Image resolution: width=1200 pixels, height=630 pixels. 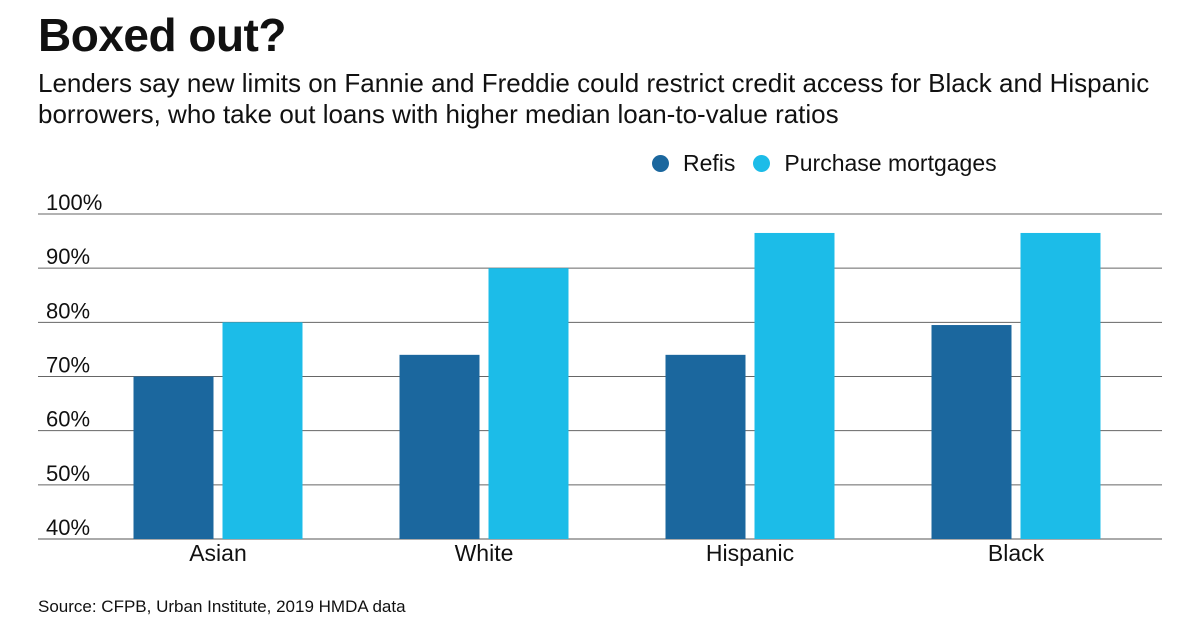 I want to click on chart-title: Boxed out?, so click(x=162, y=35).